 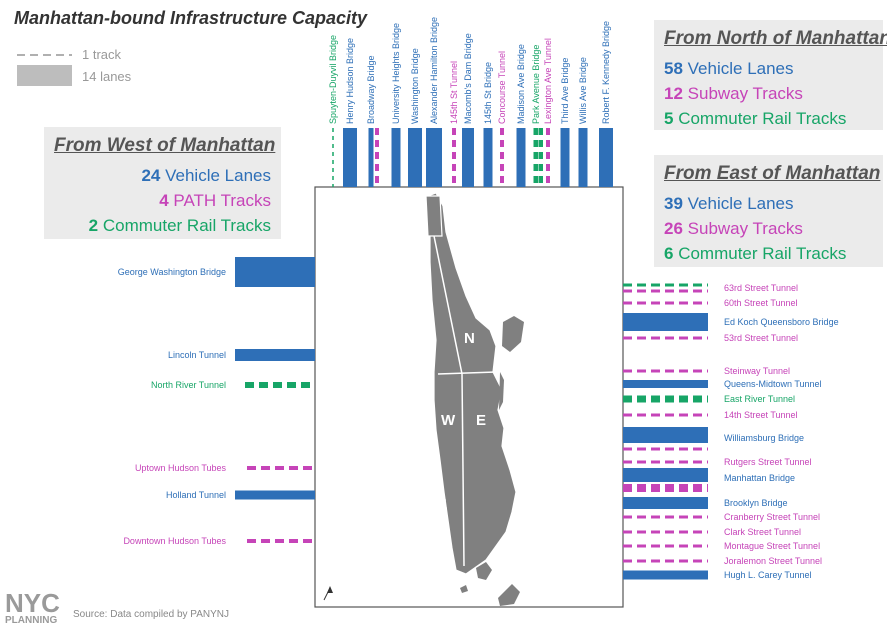 I want to click on panel-west-row: 2 Commuter Rail Tracks, so click(x=179, y=225).